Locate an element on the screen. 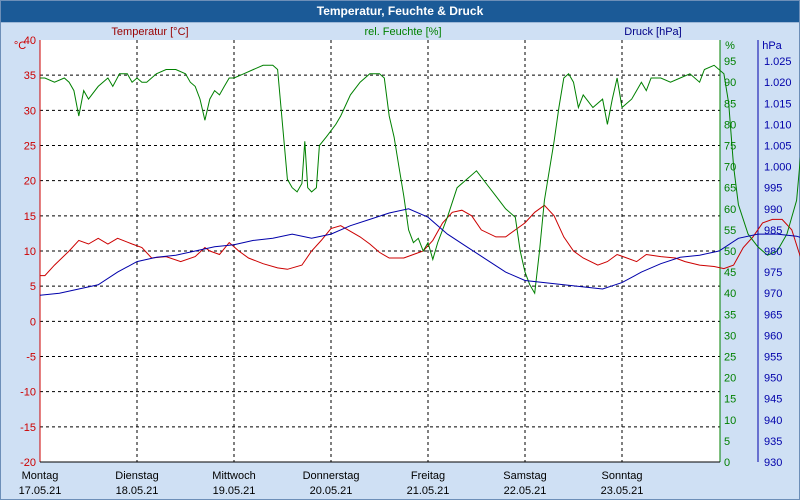 Image resolution: width=800 pixels, height=500 pixels. pressure-tick-label: 940 is located at coordinates (773, 421).